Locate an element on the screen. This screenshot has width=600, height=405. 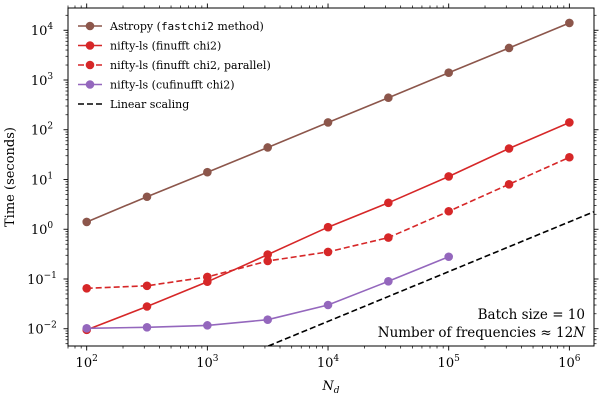
legend-entry: nifty-ls (finufft chi2) is located at coordinates (165, 46).